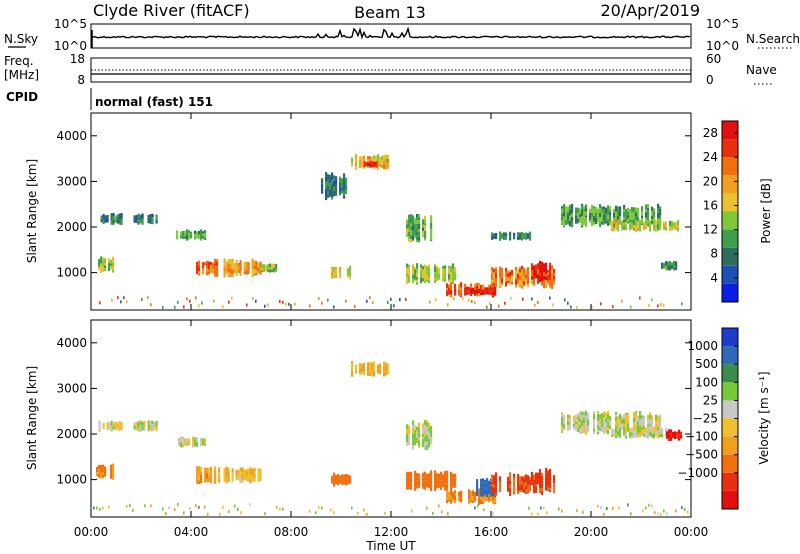 The image size is (800, 554). Describe the element at coordinates (19, 61) in the screenshot. I see `freq-label: Freq.` at that location.